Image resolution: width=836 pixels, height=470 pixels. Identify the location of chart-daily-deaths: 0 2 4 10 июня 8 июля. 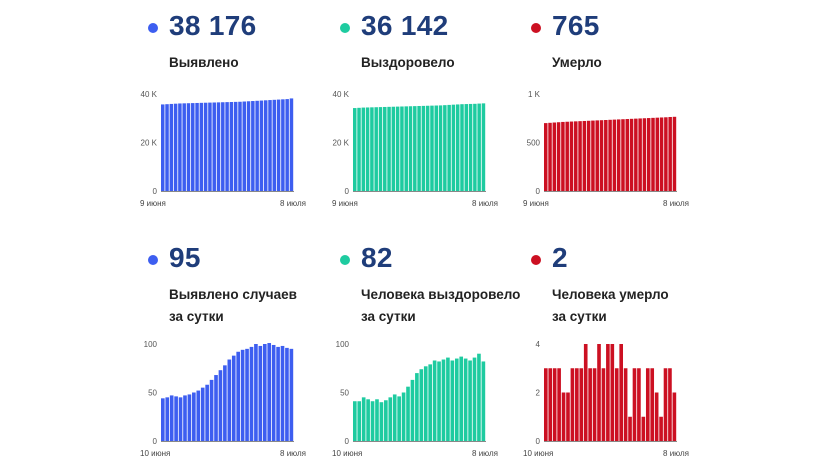
(606, 399).